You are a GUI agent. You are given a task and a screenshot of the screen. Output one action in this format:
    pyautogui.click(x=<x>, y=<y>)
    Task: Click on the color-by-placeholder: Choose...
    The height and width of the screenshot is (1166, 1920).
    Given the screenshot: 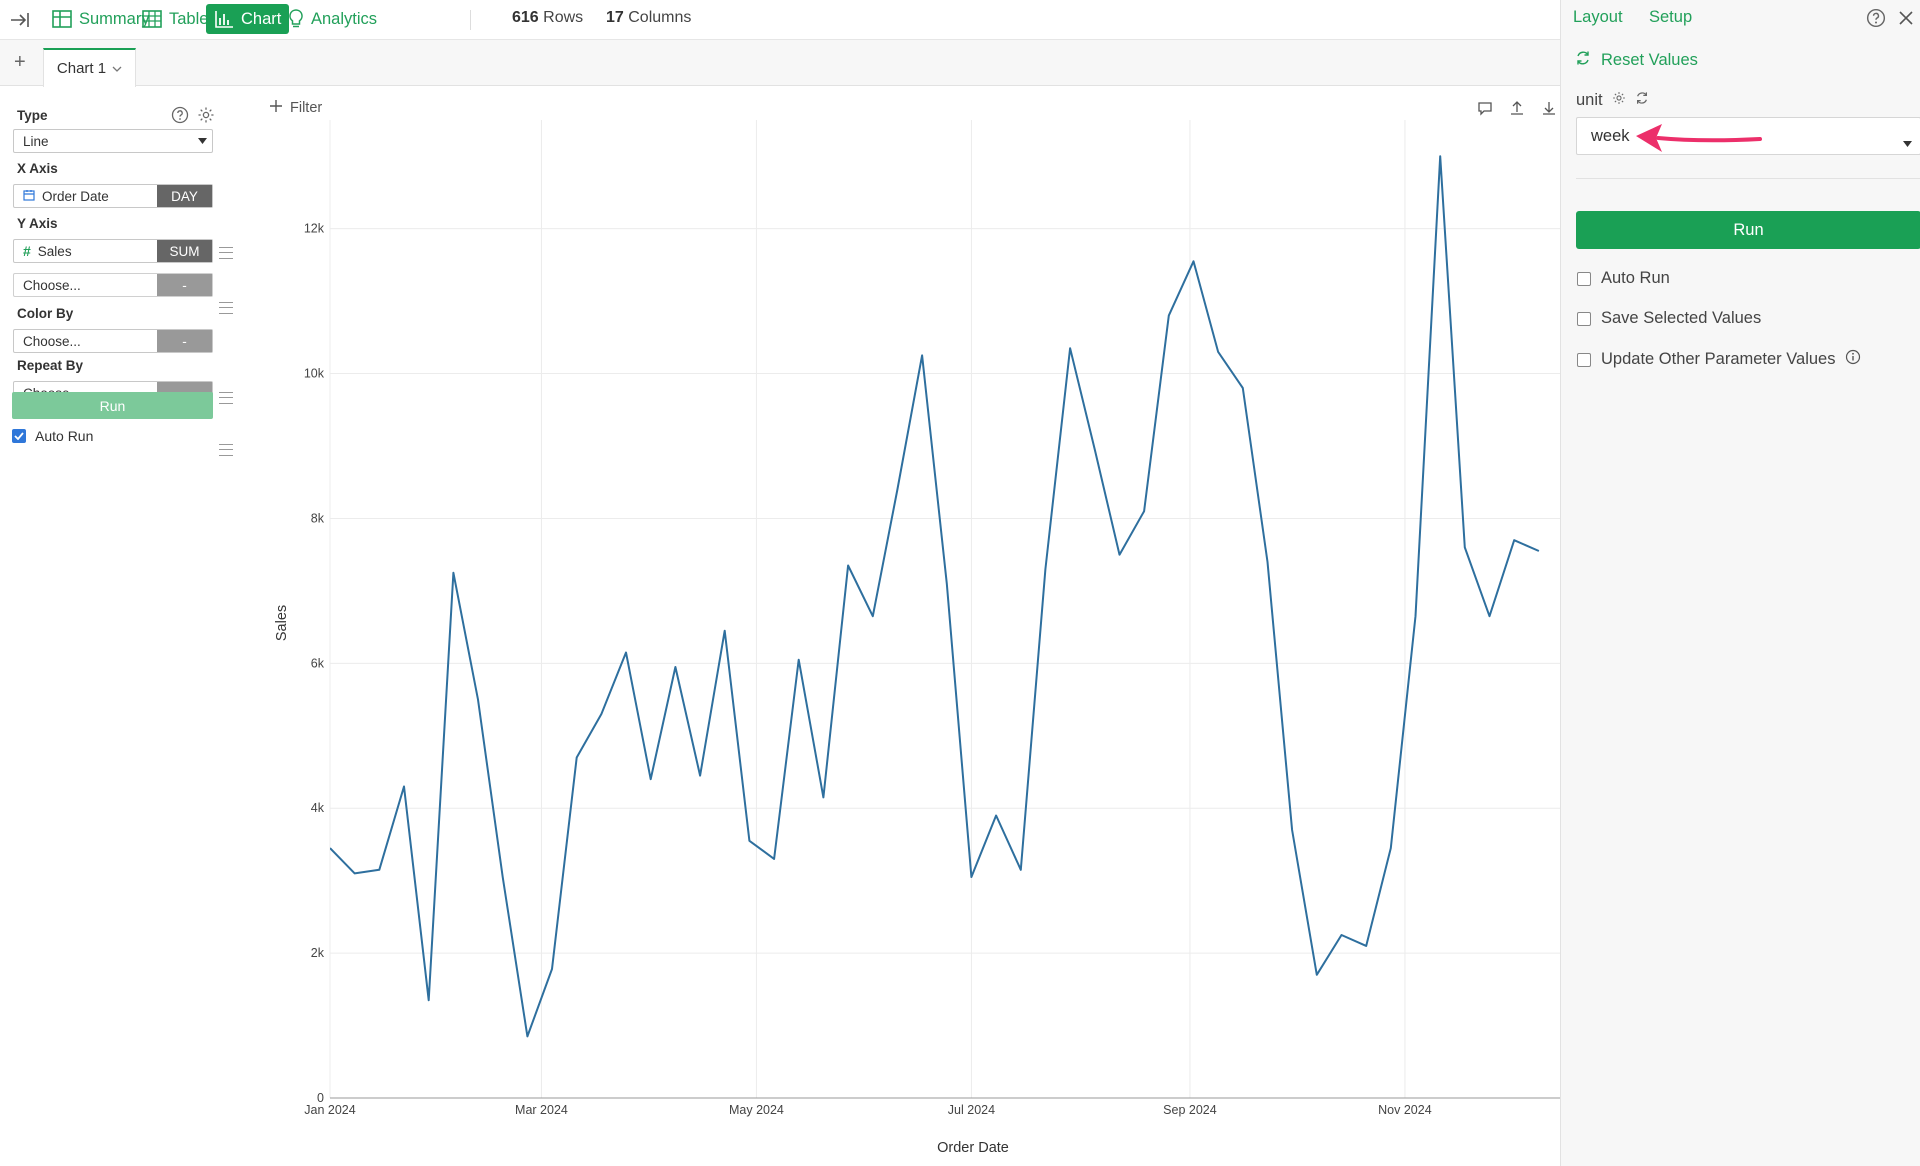 What is the action you would take?
    pyautogui.click(x=52, y=341)
    